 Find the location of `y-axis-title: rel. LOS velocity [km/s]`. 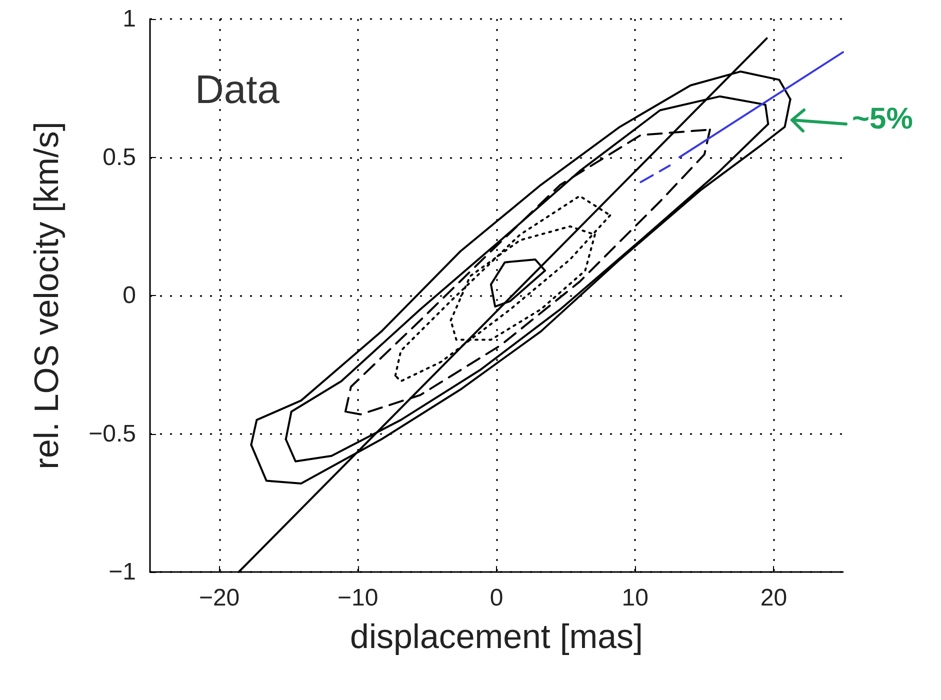

y-axis-title: rel. LOS velocity [km/s] is located at coordinates (47, 296).